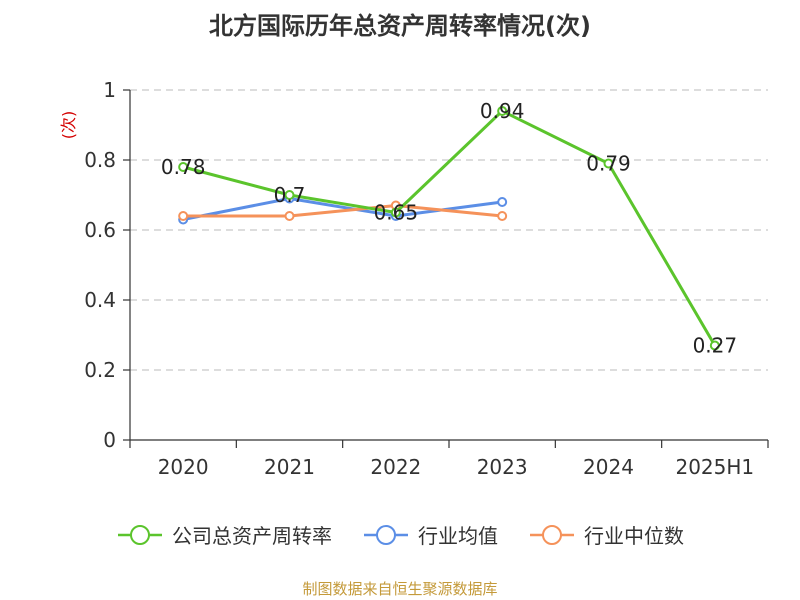 This screenshot has width=800, height=600. What do you see at coordinates (714, 467) in the screenshot?
I see `x-tick-label: 2025H1` at bounding box center [714, 467].